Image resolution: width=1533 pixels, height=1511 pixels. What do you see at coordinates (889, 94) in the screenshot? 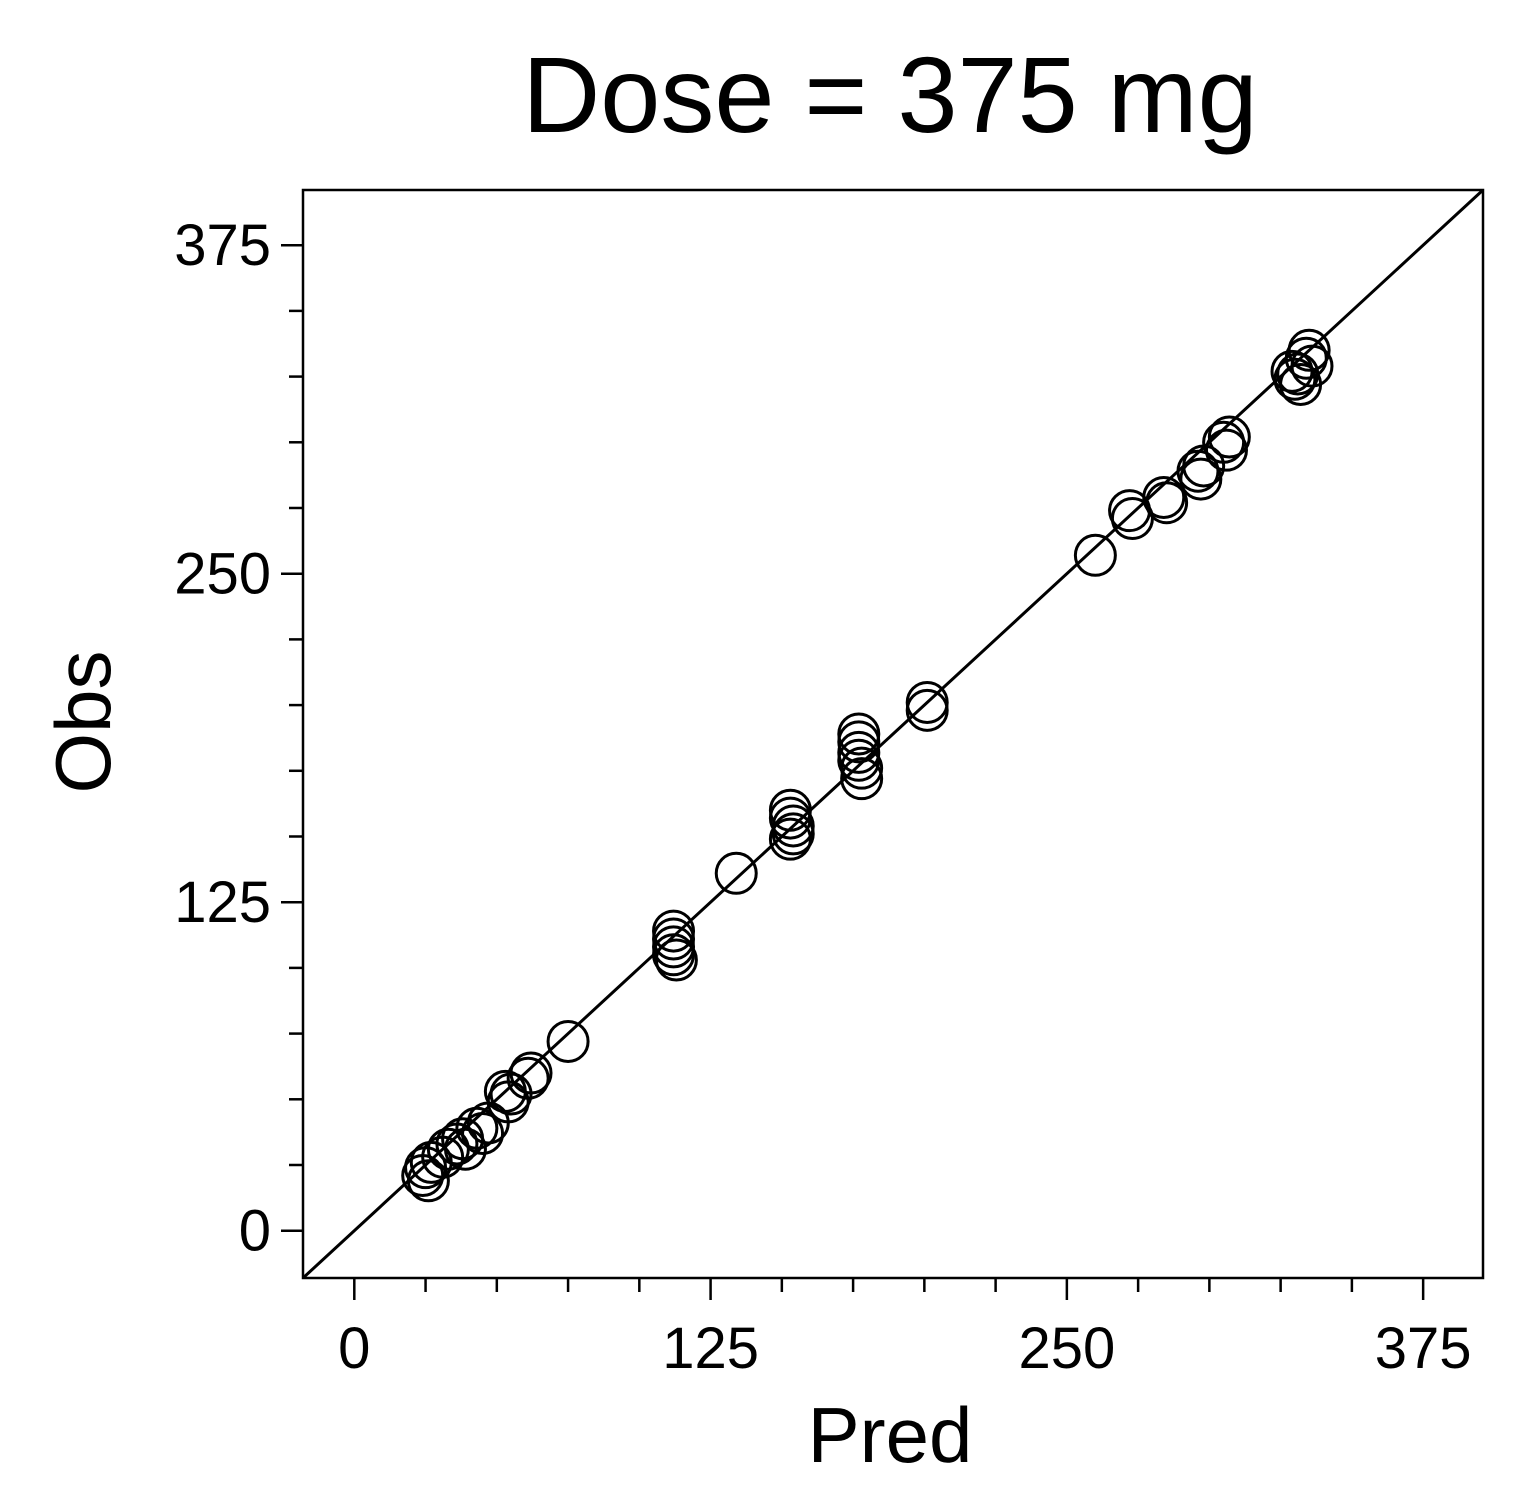
I see `chart-title: Dose = 375 mg` at bounding box center [889, 94].